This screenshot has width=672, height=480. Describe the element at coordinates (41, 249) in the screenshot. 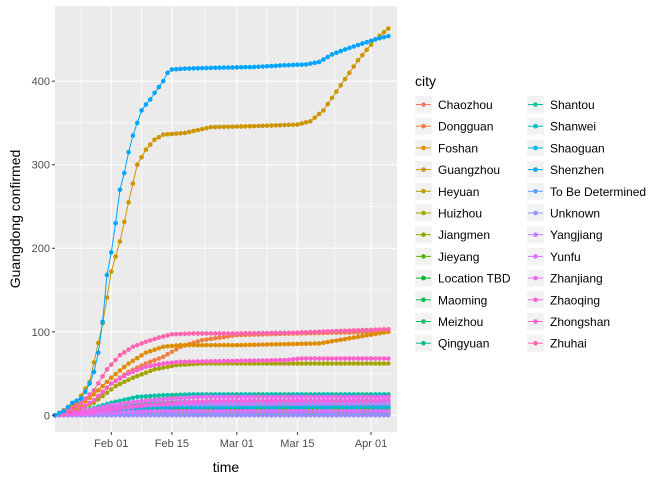

I see `y-tick-label: 200` at that location.